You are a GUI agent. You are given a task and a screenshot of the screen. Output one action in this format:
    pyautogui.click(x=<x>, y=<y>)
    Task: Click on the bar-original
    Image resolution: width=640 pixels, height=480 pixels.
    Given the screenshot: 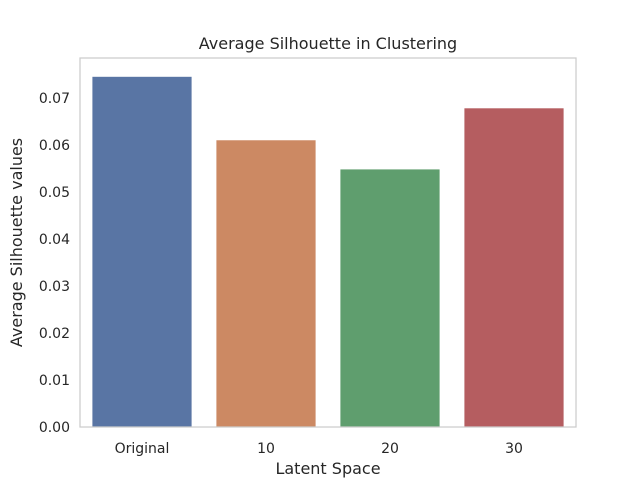 What is the action you would take?
    pyautogui.click(x=142, y=251)
    